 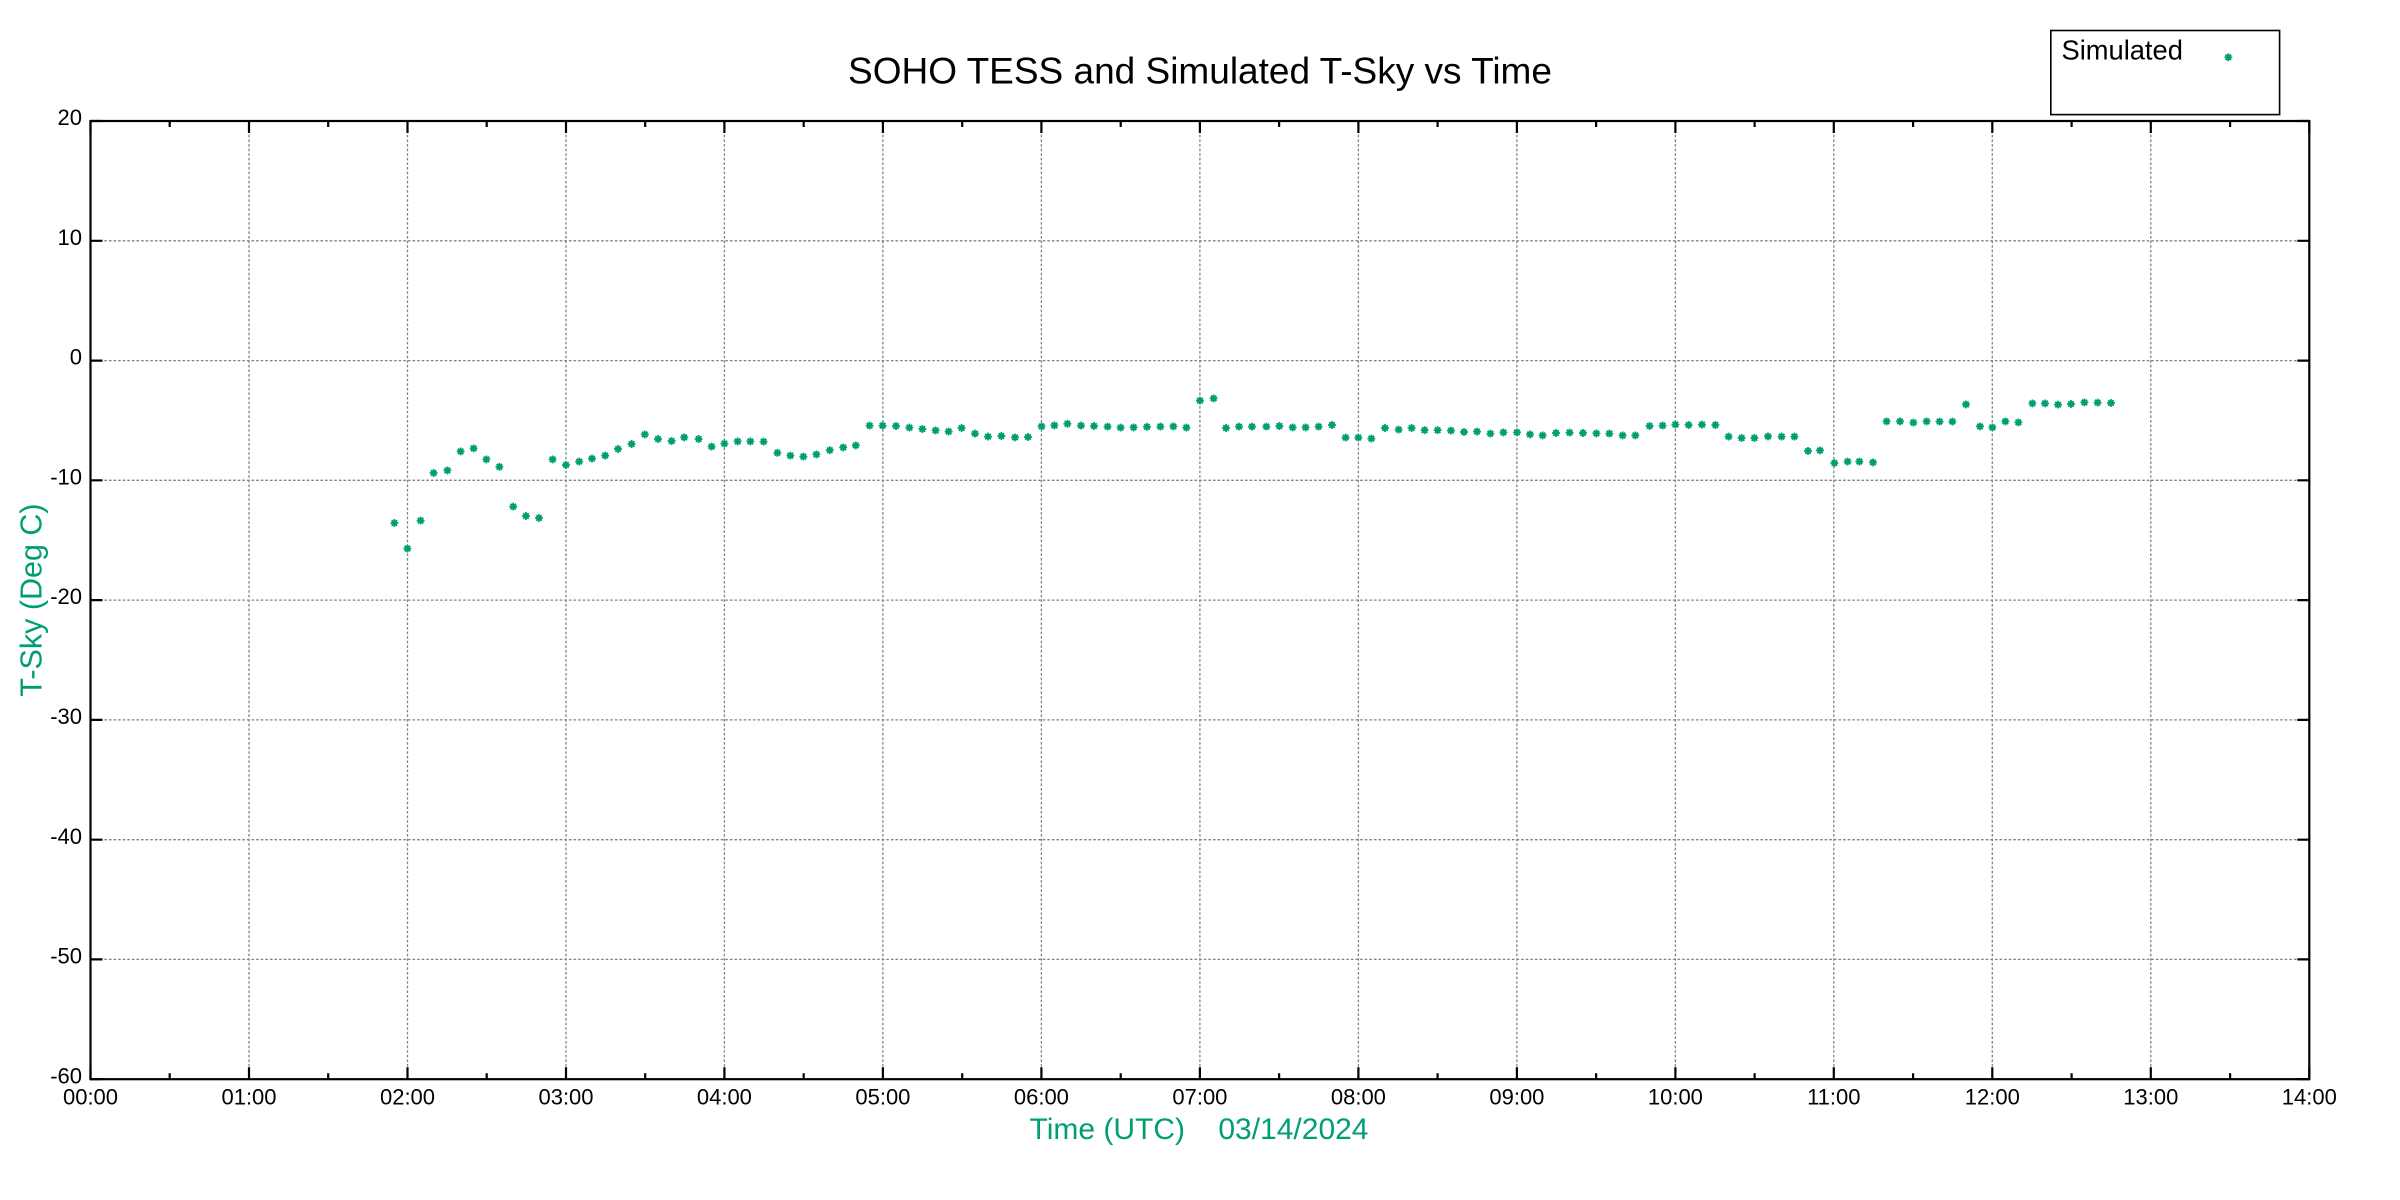 I want to click on svg-text: 11:00, so click(x=1833, y=1096).